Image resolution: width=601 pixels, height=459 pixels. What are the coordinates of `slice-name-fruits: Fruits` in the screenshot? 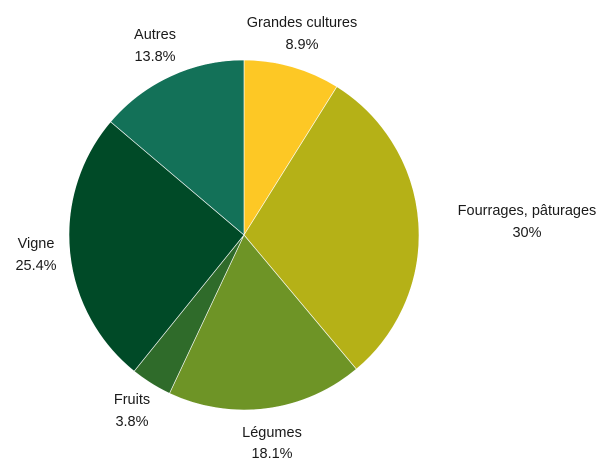 It's located at (132, 400).